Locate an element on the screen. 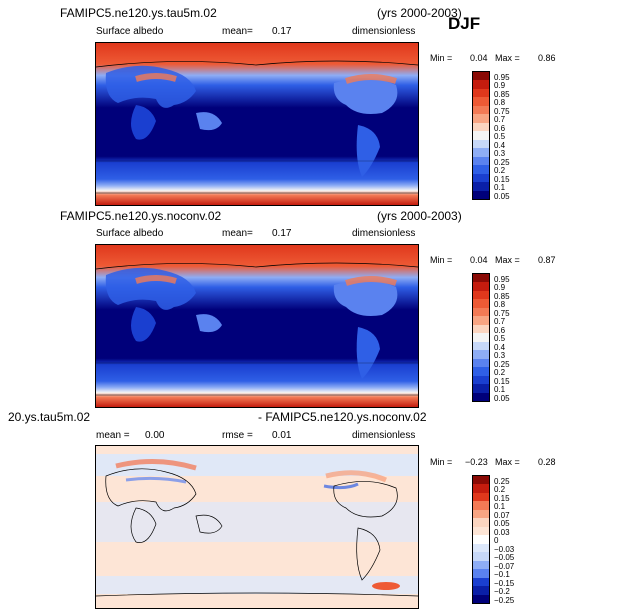  panel2-min-value: 0.04 is located at coordinates (479, 260).